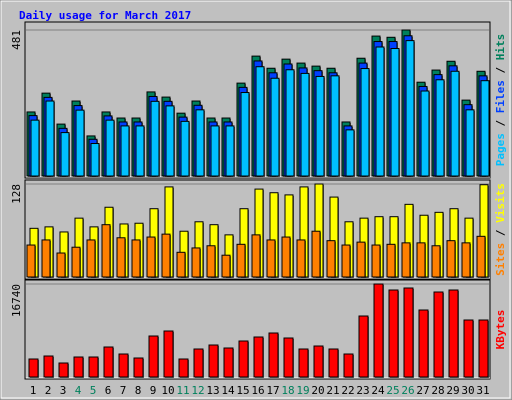 The height and width of the screenshot is (400, 512). I want to click on x-tick-label: 5, so click(93, 390).